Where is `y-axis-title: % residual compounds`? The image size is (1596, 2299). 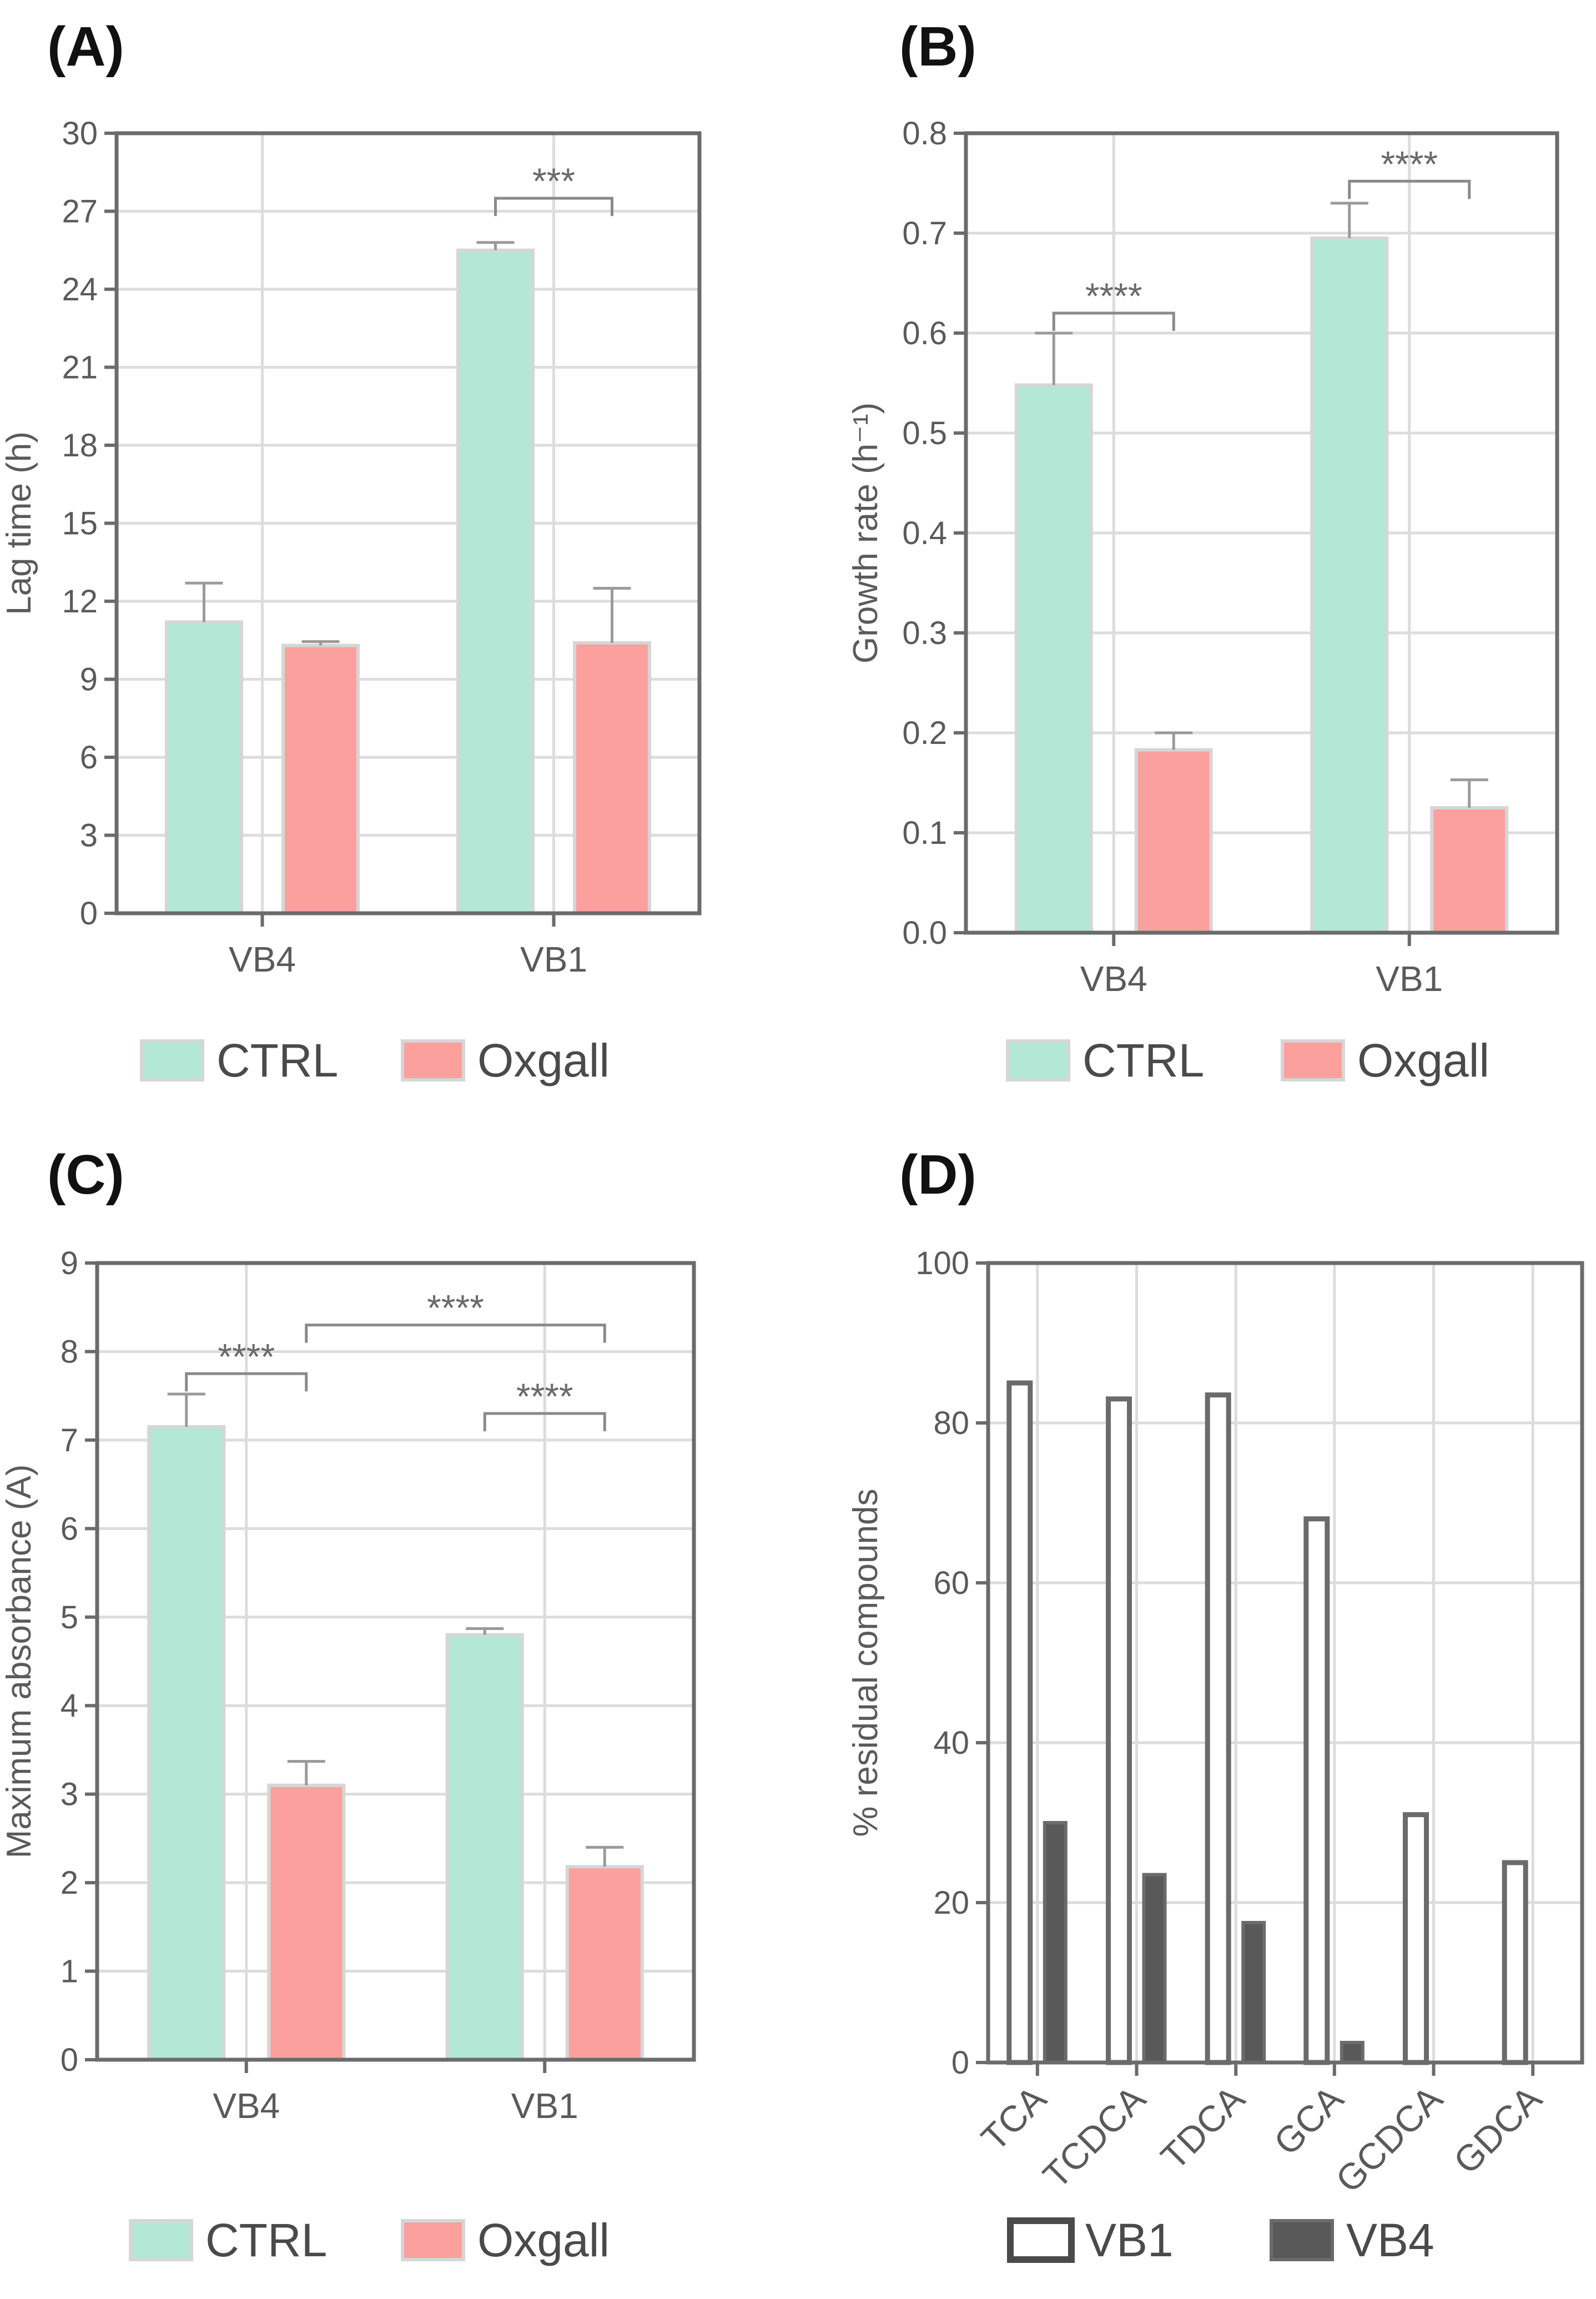 y-axis-title: % residual compounds is located at coordinates (866, 1663).